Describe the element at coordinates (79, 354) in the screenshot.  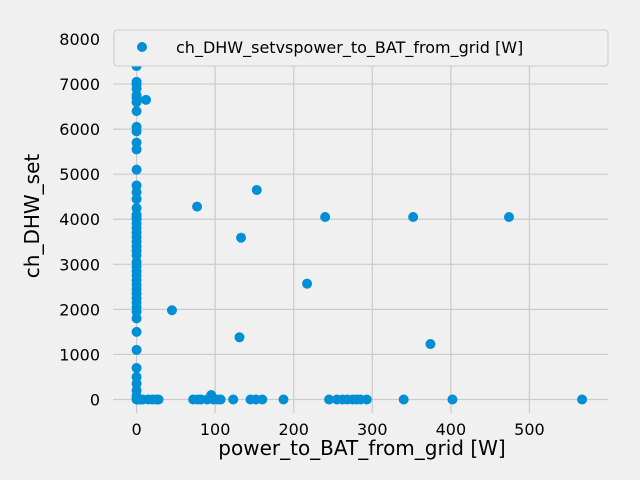
I see `y-tick-label: 1000` at that location.